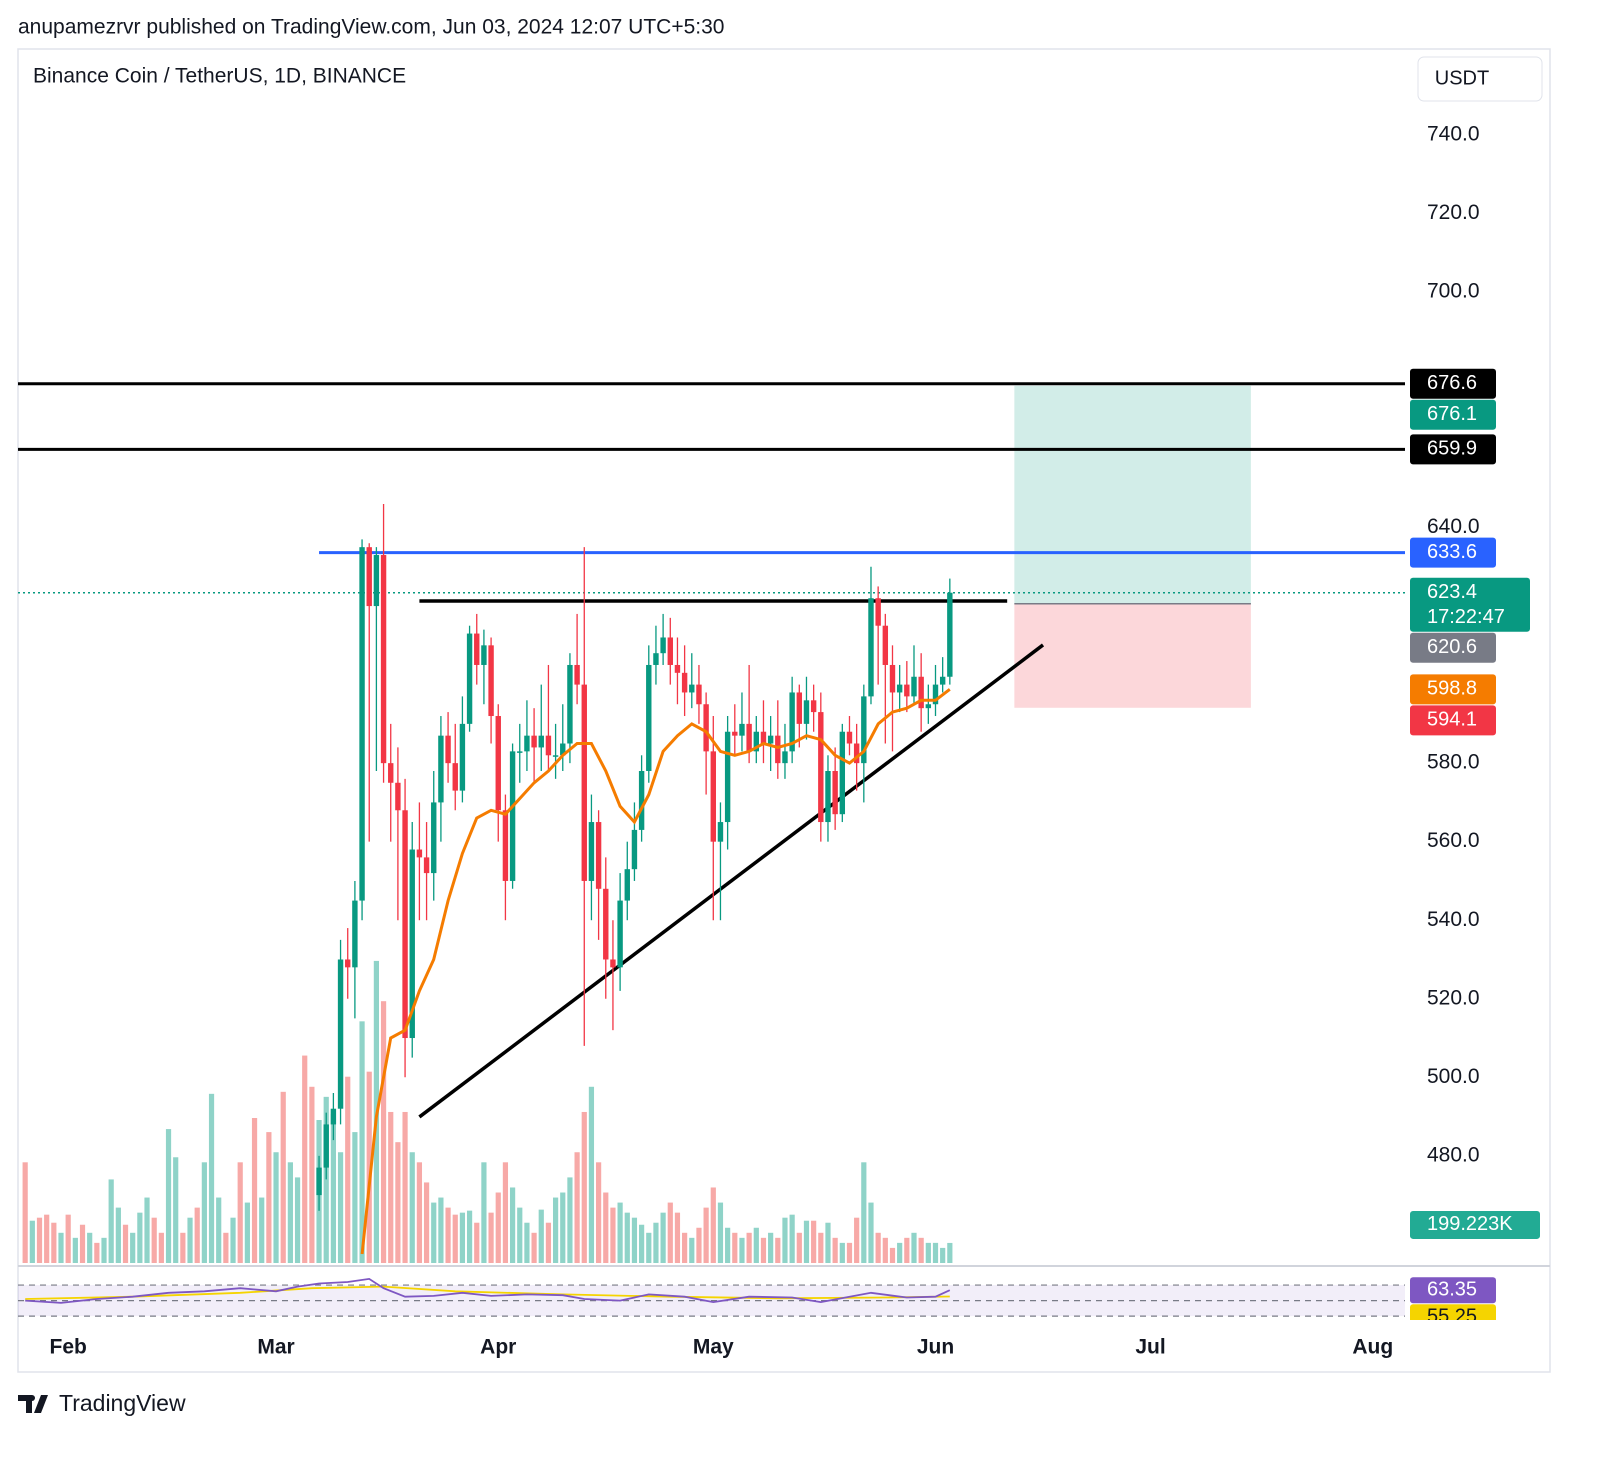 This screenshot has width=1600, height=1464. What do you see at coordinates (1453, 1154) in the screenshot?
I see `y-tick-label: 480.0` at bounding box center [1453, 1154].